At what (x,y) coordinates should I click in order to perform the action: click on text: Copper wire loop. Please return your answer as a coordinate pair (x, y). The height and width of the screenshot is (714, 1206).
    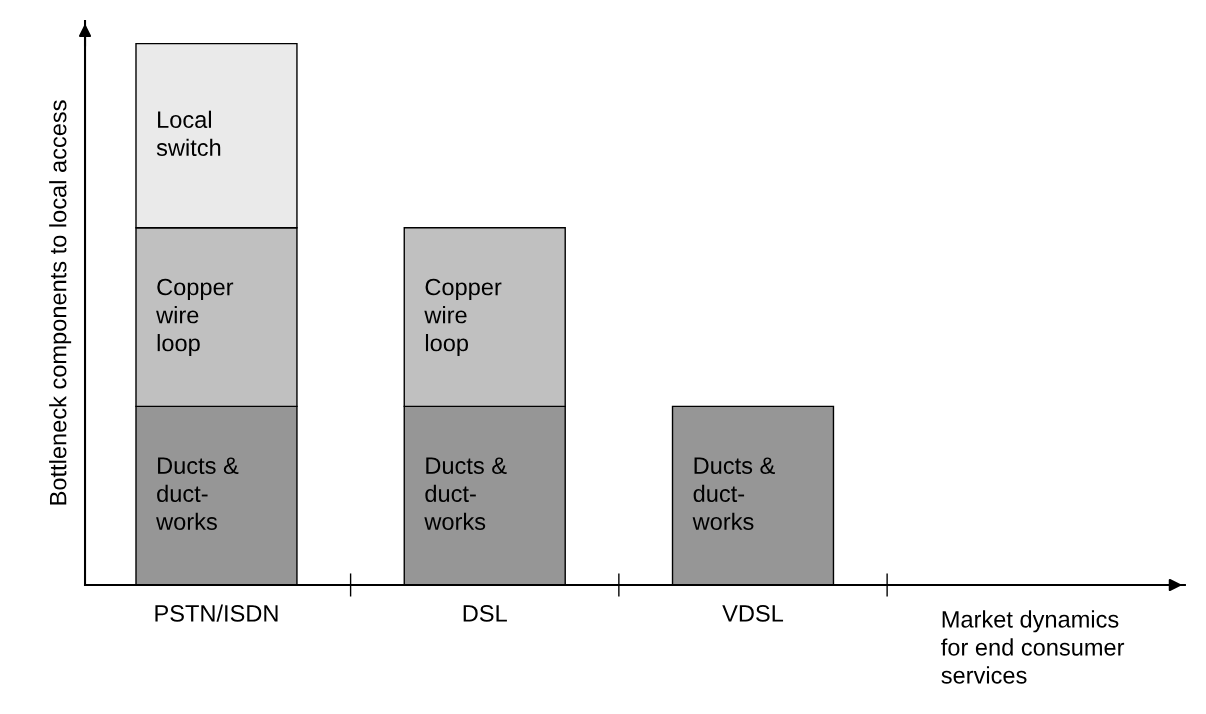
    Looking at the image, I should click on (195, 317).